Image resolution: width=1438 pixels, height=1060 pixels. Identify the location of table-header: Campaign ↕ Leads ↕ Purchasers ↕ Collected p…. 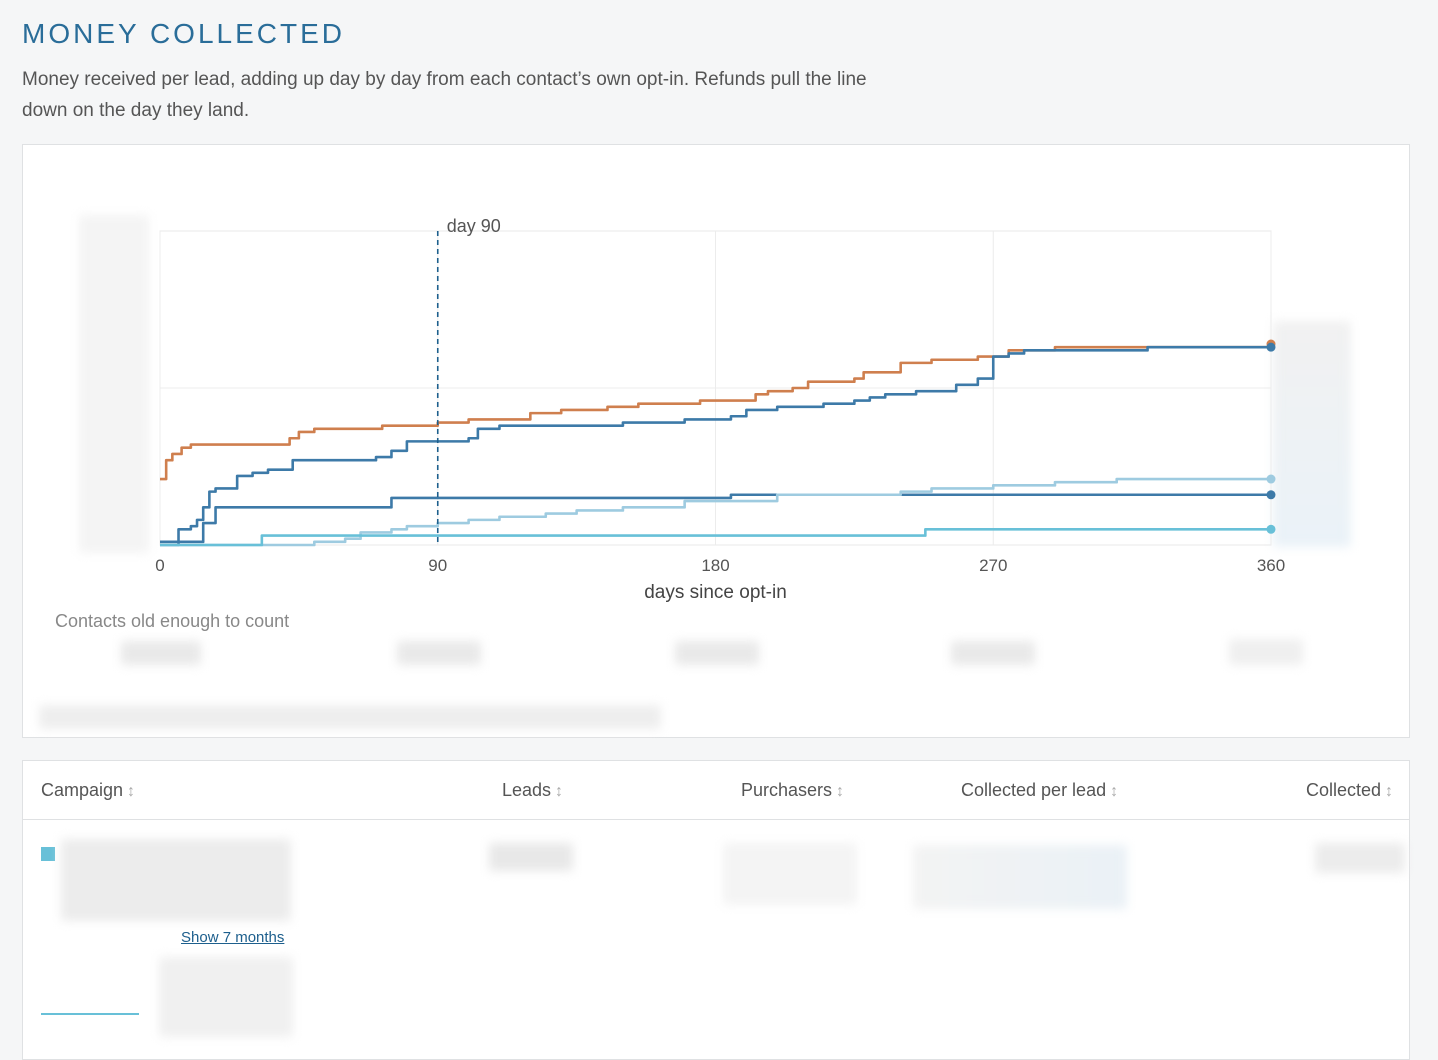
(716, 790).